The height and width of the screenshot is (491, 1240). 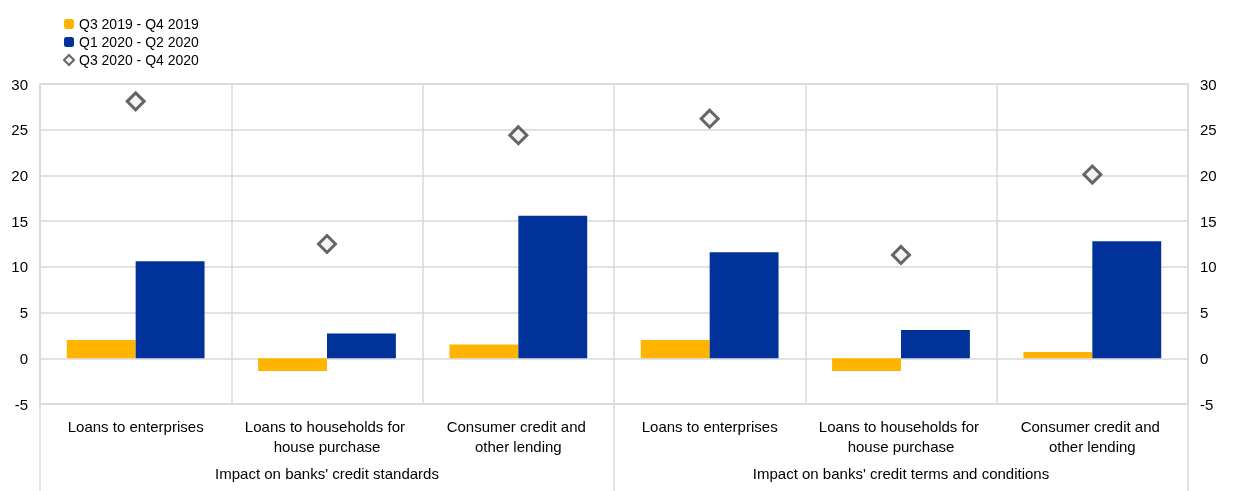 I want to click on y-tick-label: 0, so click(x=23, y=358).